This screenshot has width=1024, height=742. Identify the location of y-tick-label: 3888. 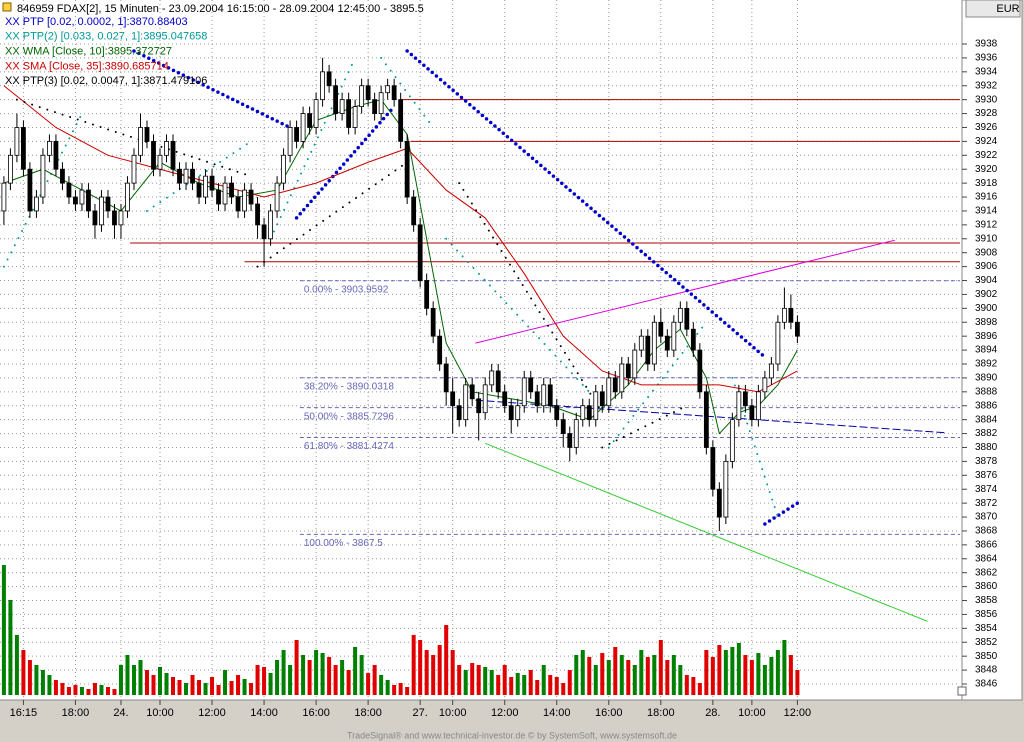
(986, 391).